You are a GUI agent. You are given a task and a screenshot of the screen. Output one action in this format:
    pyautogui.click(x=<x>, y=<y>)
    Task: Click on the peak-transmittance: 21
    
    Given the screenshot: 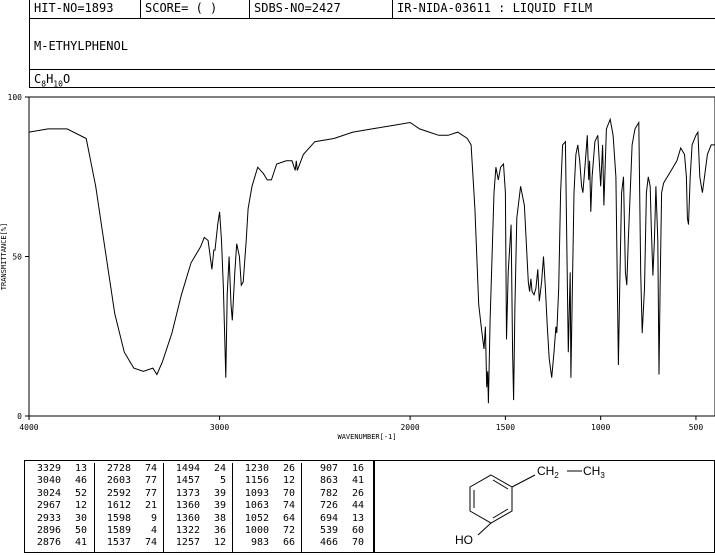 What is the action you would take?
    pyautogui.click(x=150, y=506)
    